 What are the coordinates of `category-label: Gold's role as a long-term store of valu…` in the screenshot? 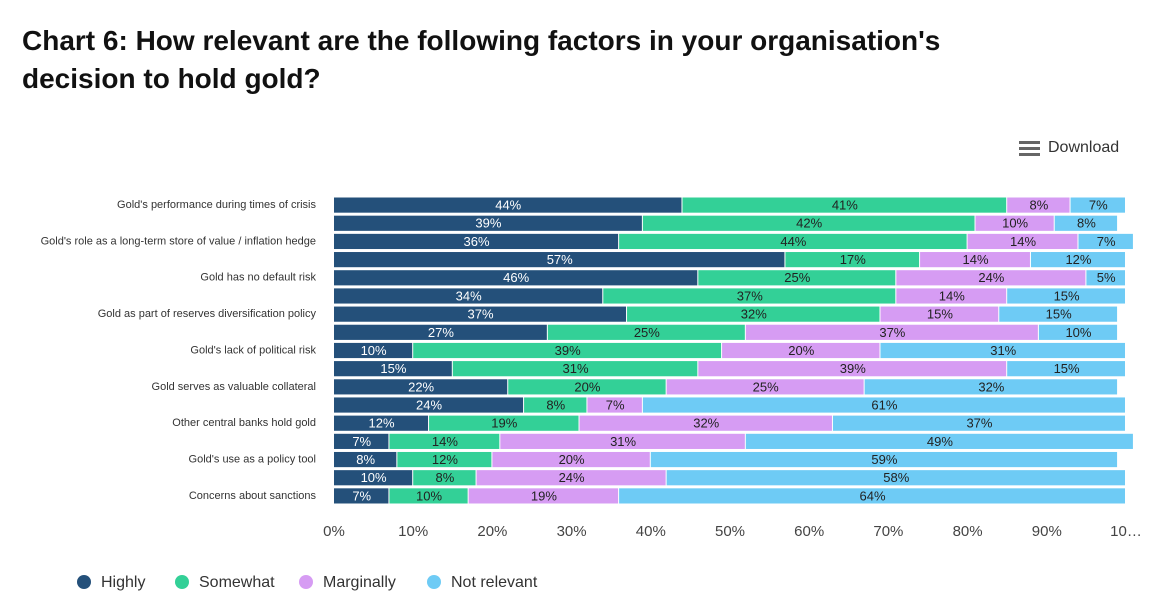 It's located at (178, 241).